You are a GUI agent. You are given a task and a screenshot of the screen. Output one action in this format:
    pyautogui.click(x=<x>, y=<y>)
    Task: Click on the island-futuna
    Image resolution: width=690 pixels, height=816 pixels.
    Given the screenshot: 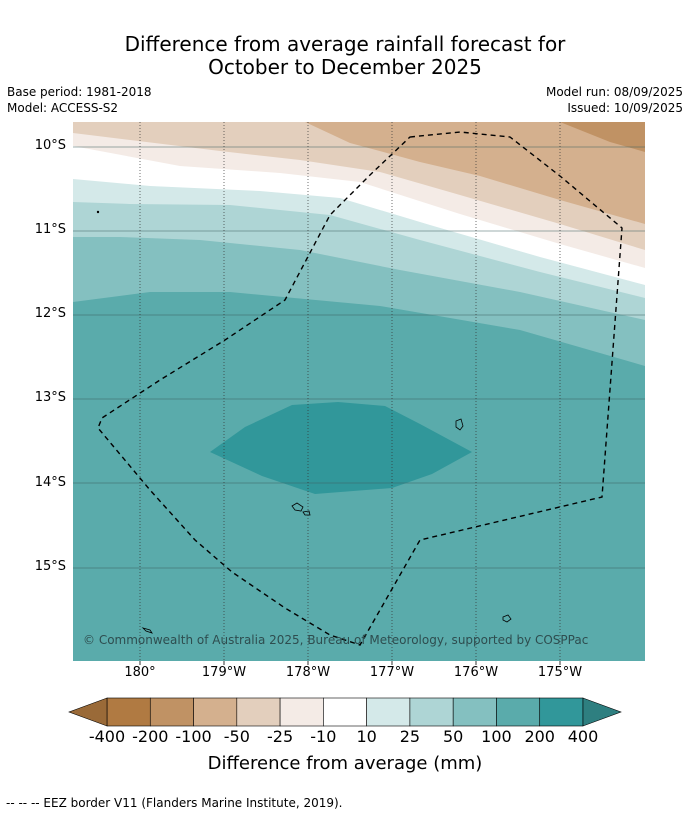 What is the action you would take?
    pyautogui.click(x=297, y=507)
    